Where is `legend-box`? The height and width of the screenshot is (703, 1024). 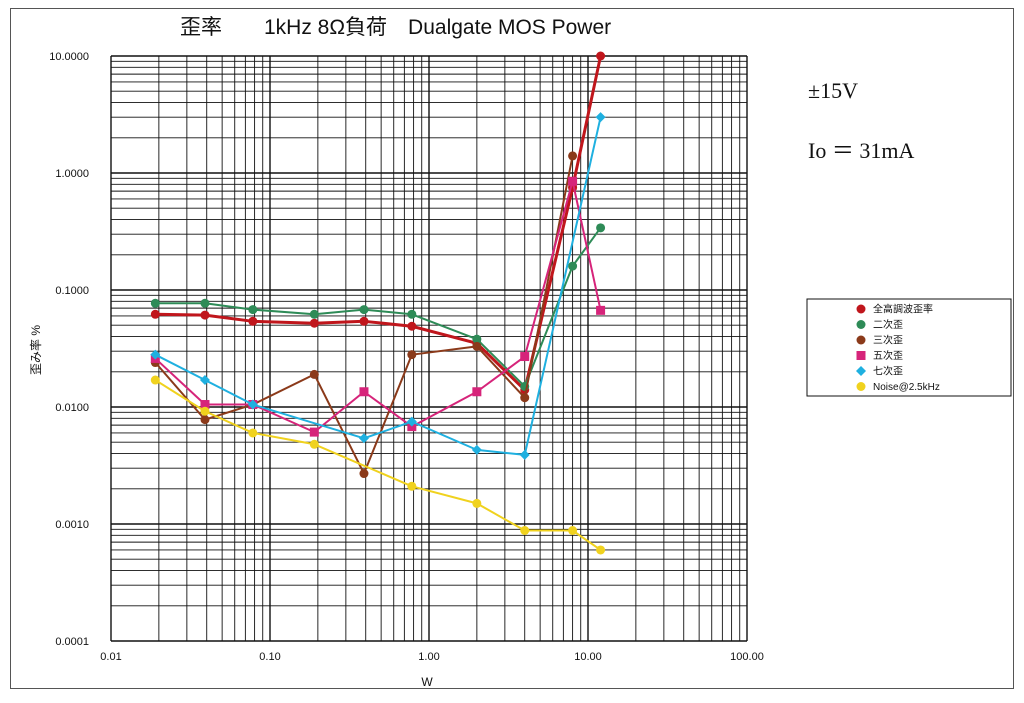
legend-box is located at coordinates (909, 347).